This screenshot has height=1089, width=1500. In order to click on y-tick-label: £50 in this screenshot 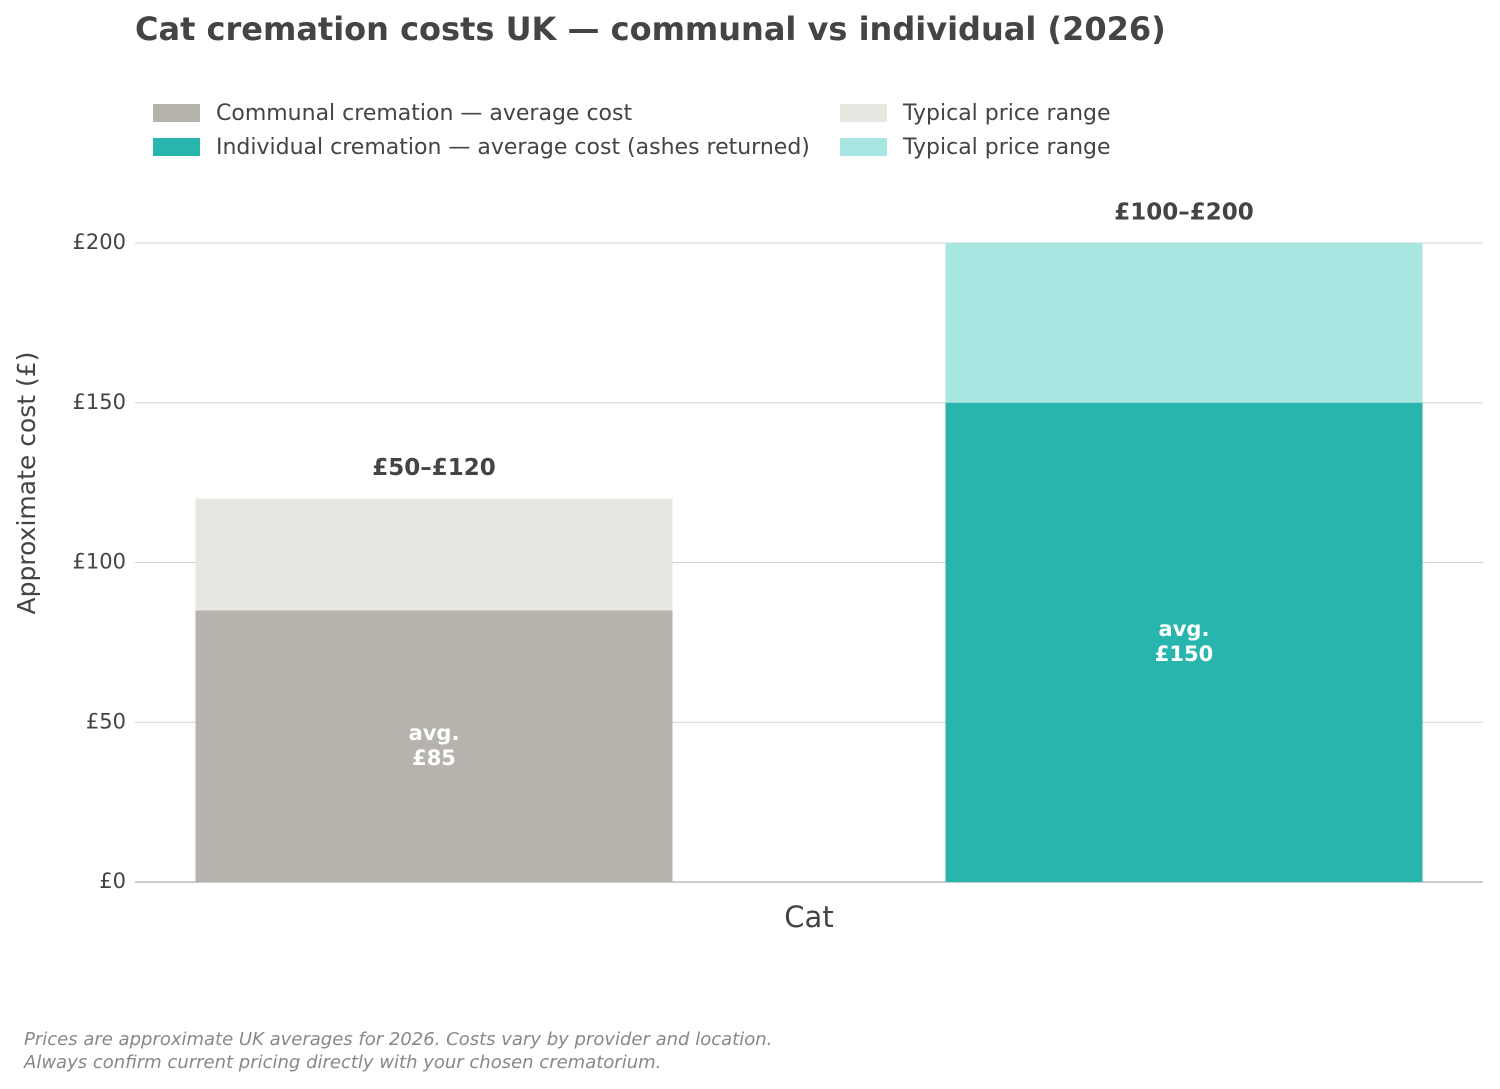, I will do `click(106, 721)`.